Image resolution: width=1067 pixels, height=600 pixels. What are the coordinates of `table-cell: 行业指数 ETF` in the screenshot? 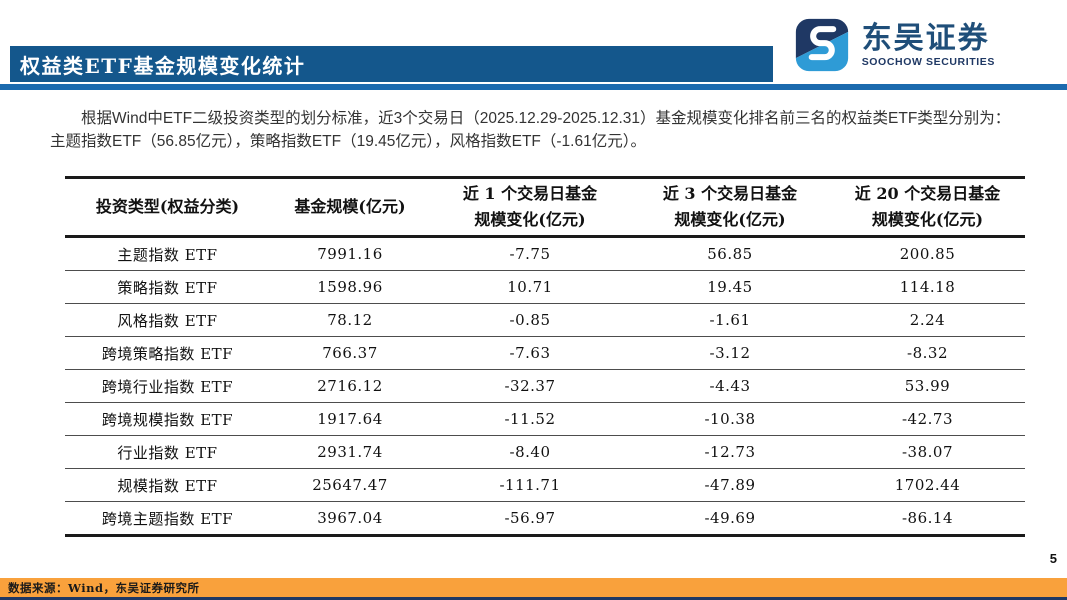 It's located at (167, 452).